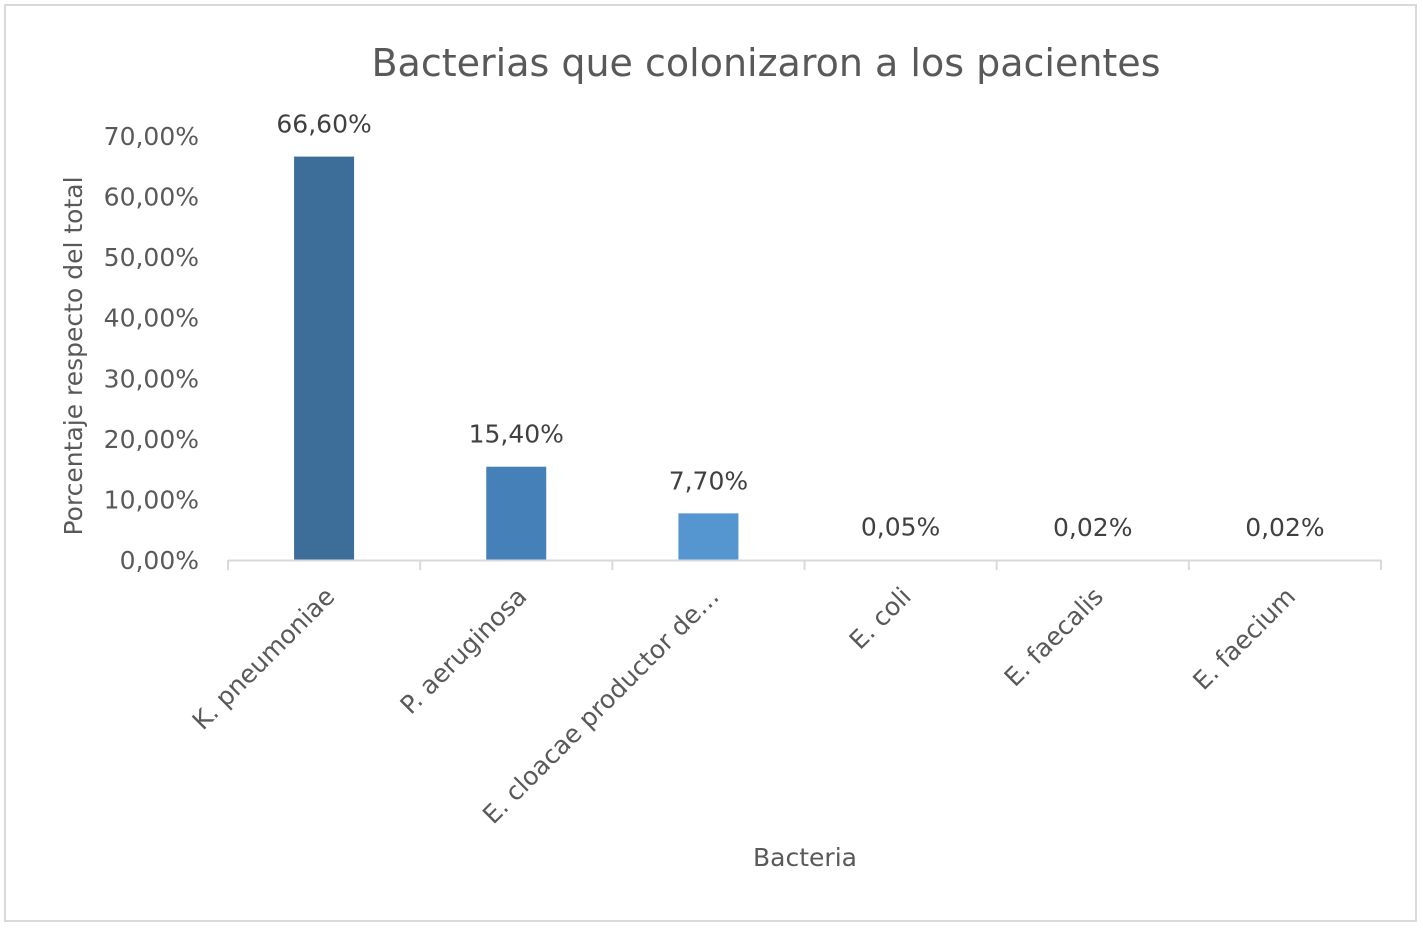  Describe the element at coordinates (463, 651) in the screenshot. I see `x-tick-label: P. aeruginosa` at that location.